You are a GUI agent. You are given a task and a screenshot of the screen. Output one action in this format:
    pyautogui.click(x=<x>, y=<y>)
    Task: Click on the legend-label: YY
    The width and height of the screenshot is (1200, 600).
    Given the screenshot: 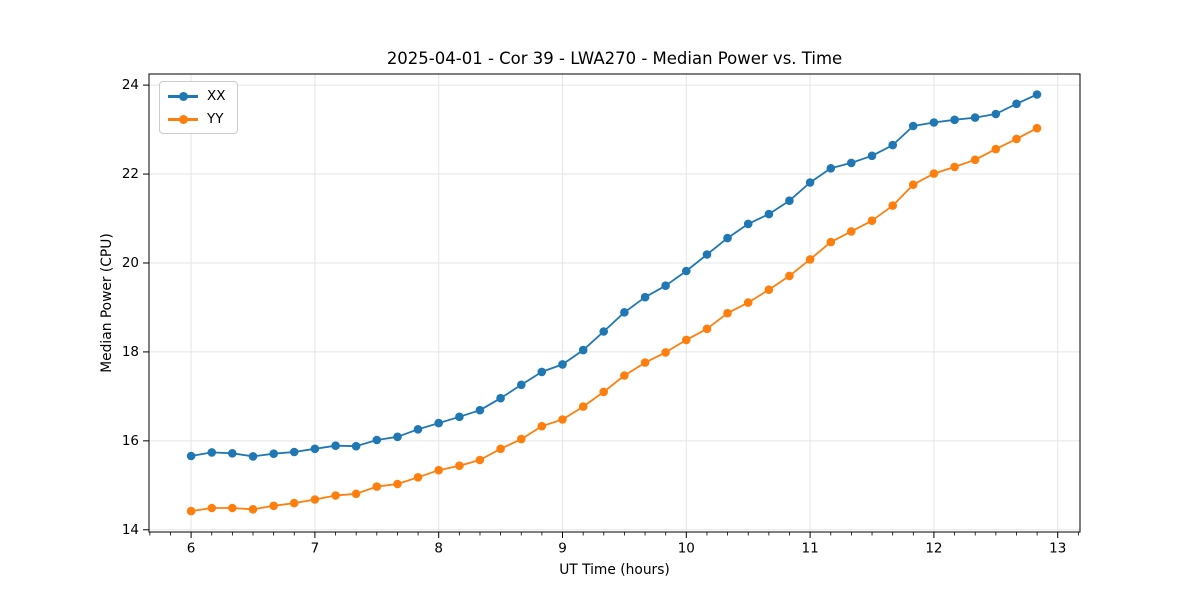 What is the action you would take?
    pyautogui.click(x=215, y=119)
    